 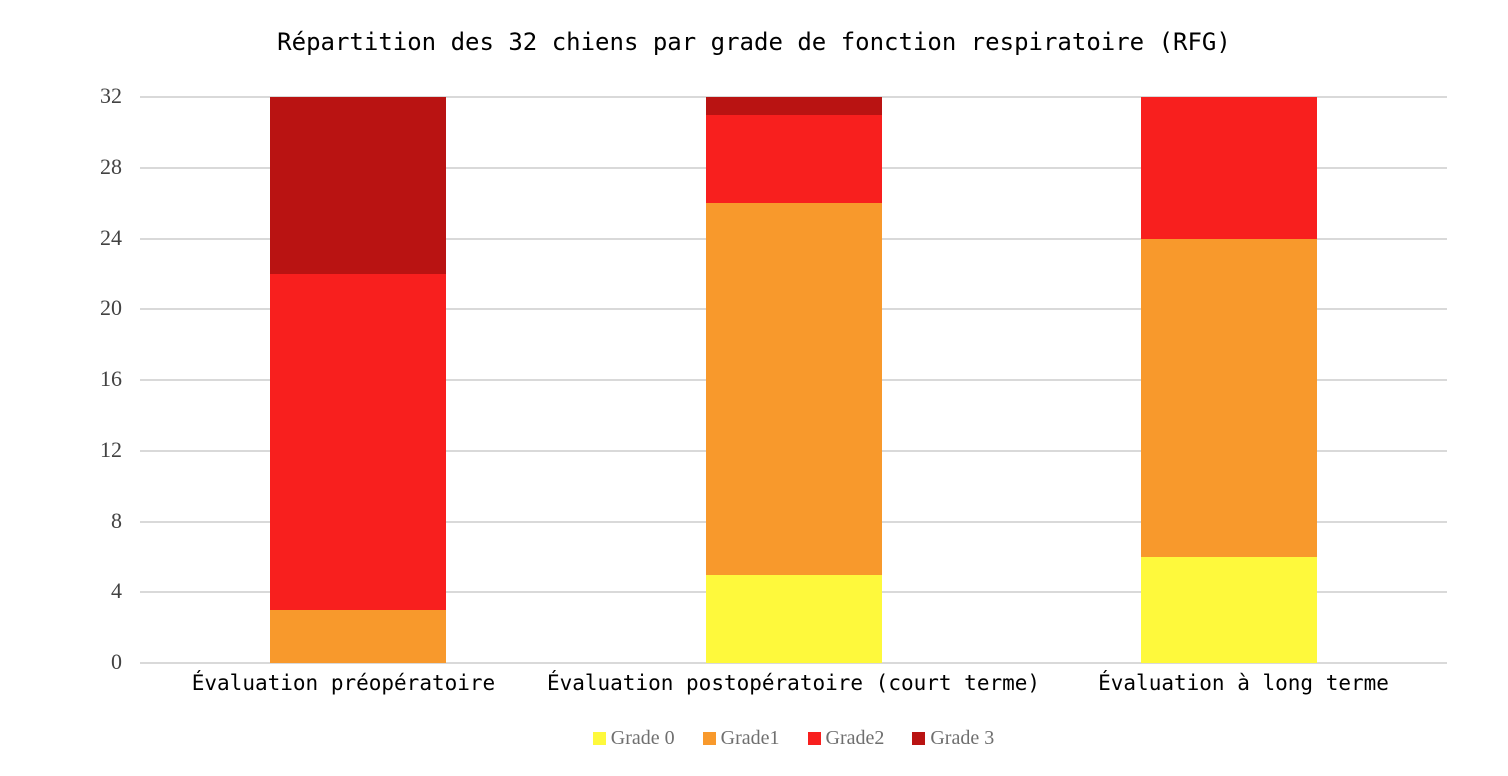 I want to click on legend-label-grade2: Grade2, so click(x=855, y=738).